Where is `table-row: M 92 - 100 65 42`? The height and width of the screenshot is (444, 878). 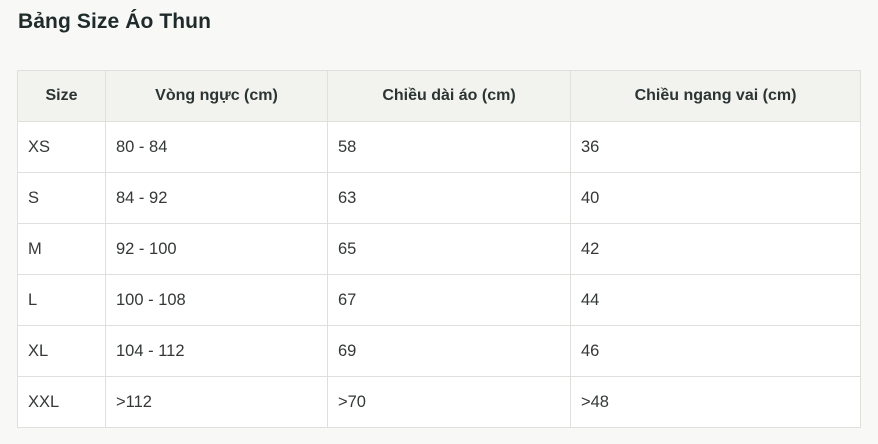
table-row: M 92 - 100 65 42 is located at coordinates (439, 249).